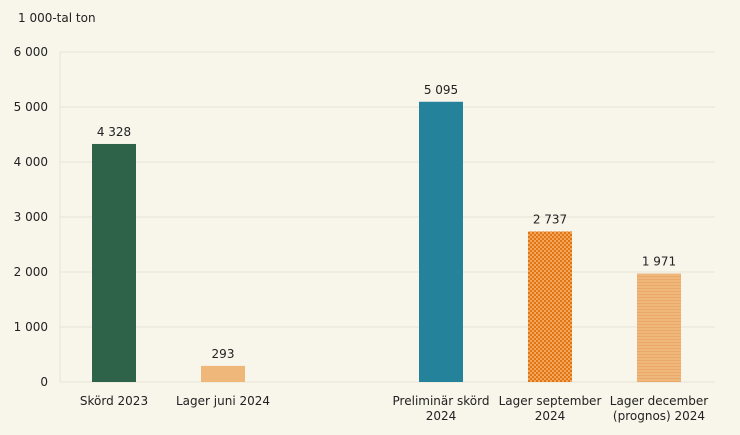 The width and height of the screenshot is (740, 435). I want to click on x-tick-label: Skörd 2023, so click(114, 401).